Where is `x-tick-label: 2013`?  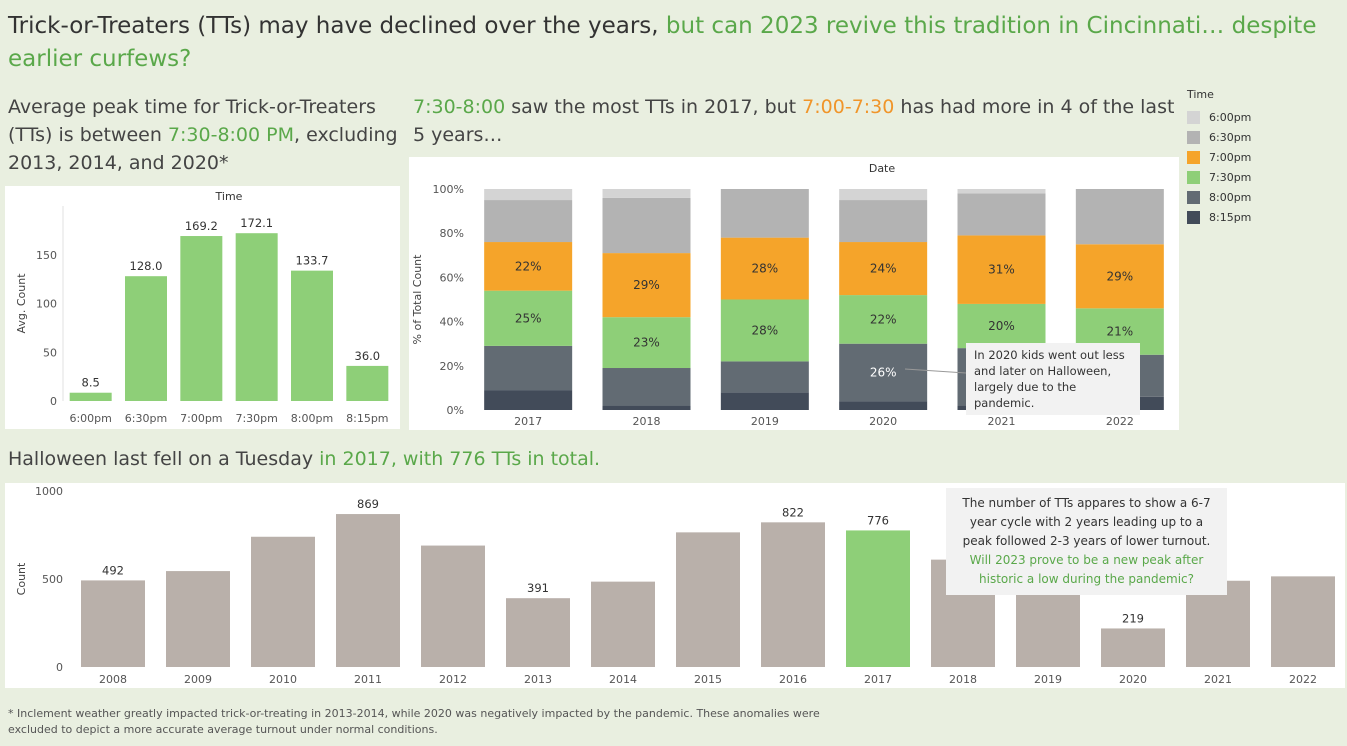 x-tick-label: 2013 is located at coordinates (538, 679).